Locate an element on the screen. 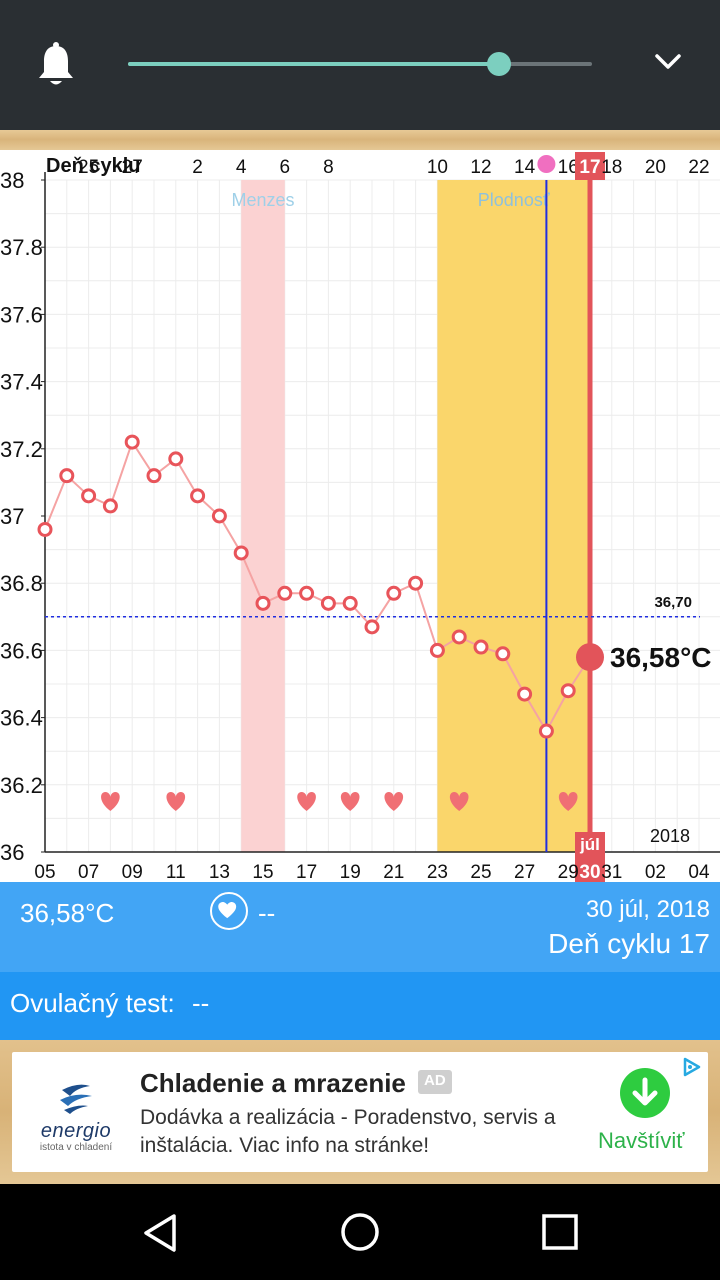 The image size is (720, 1280). cycle-day-tick-label: 17 is located at coordinates (589, 167).